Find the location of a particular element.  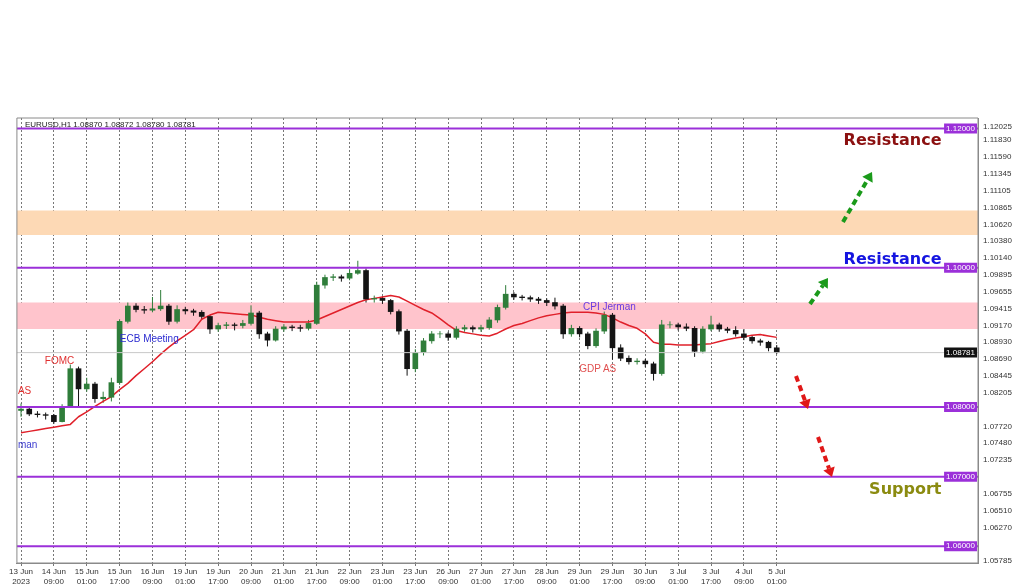

y-tick-label: 1.07235 is located at coordinates (998, 460).